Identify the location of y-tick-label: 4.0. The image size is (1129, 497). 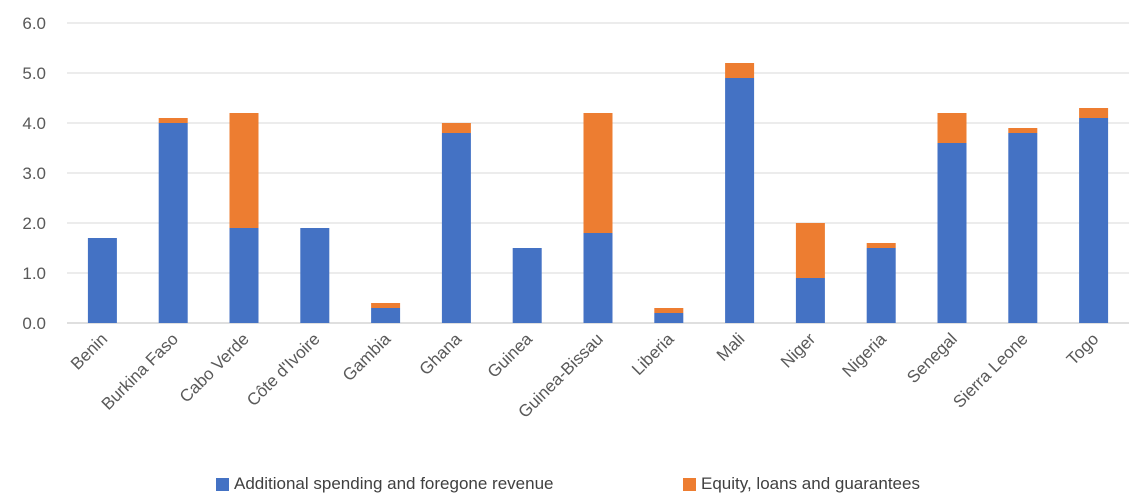
(34, 123).